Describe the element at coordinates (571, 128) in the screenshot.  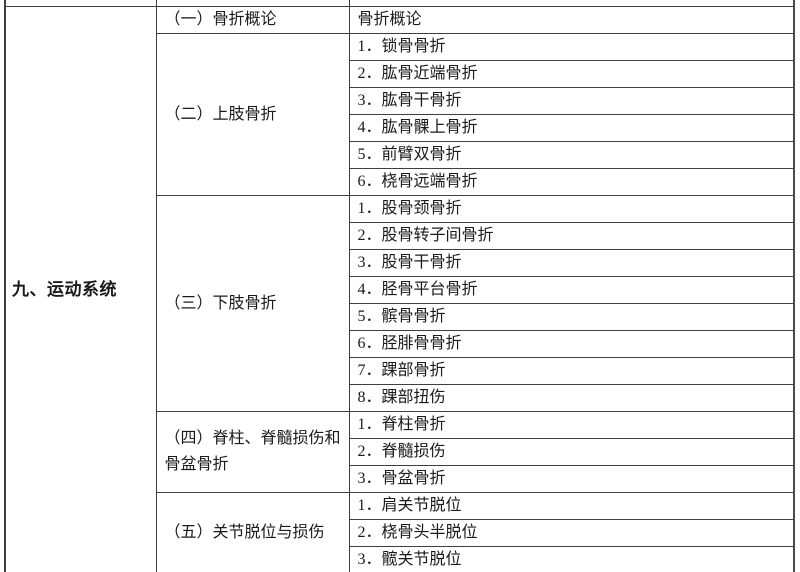
I see `item-cell: 4．肱骨髁上骨折` at that location.